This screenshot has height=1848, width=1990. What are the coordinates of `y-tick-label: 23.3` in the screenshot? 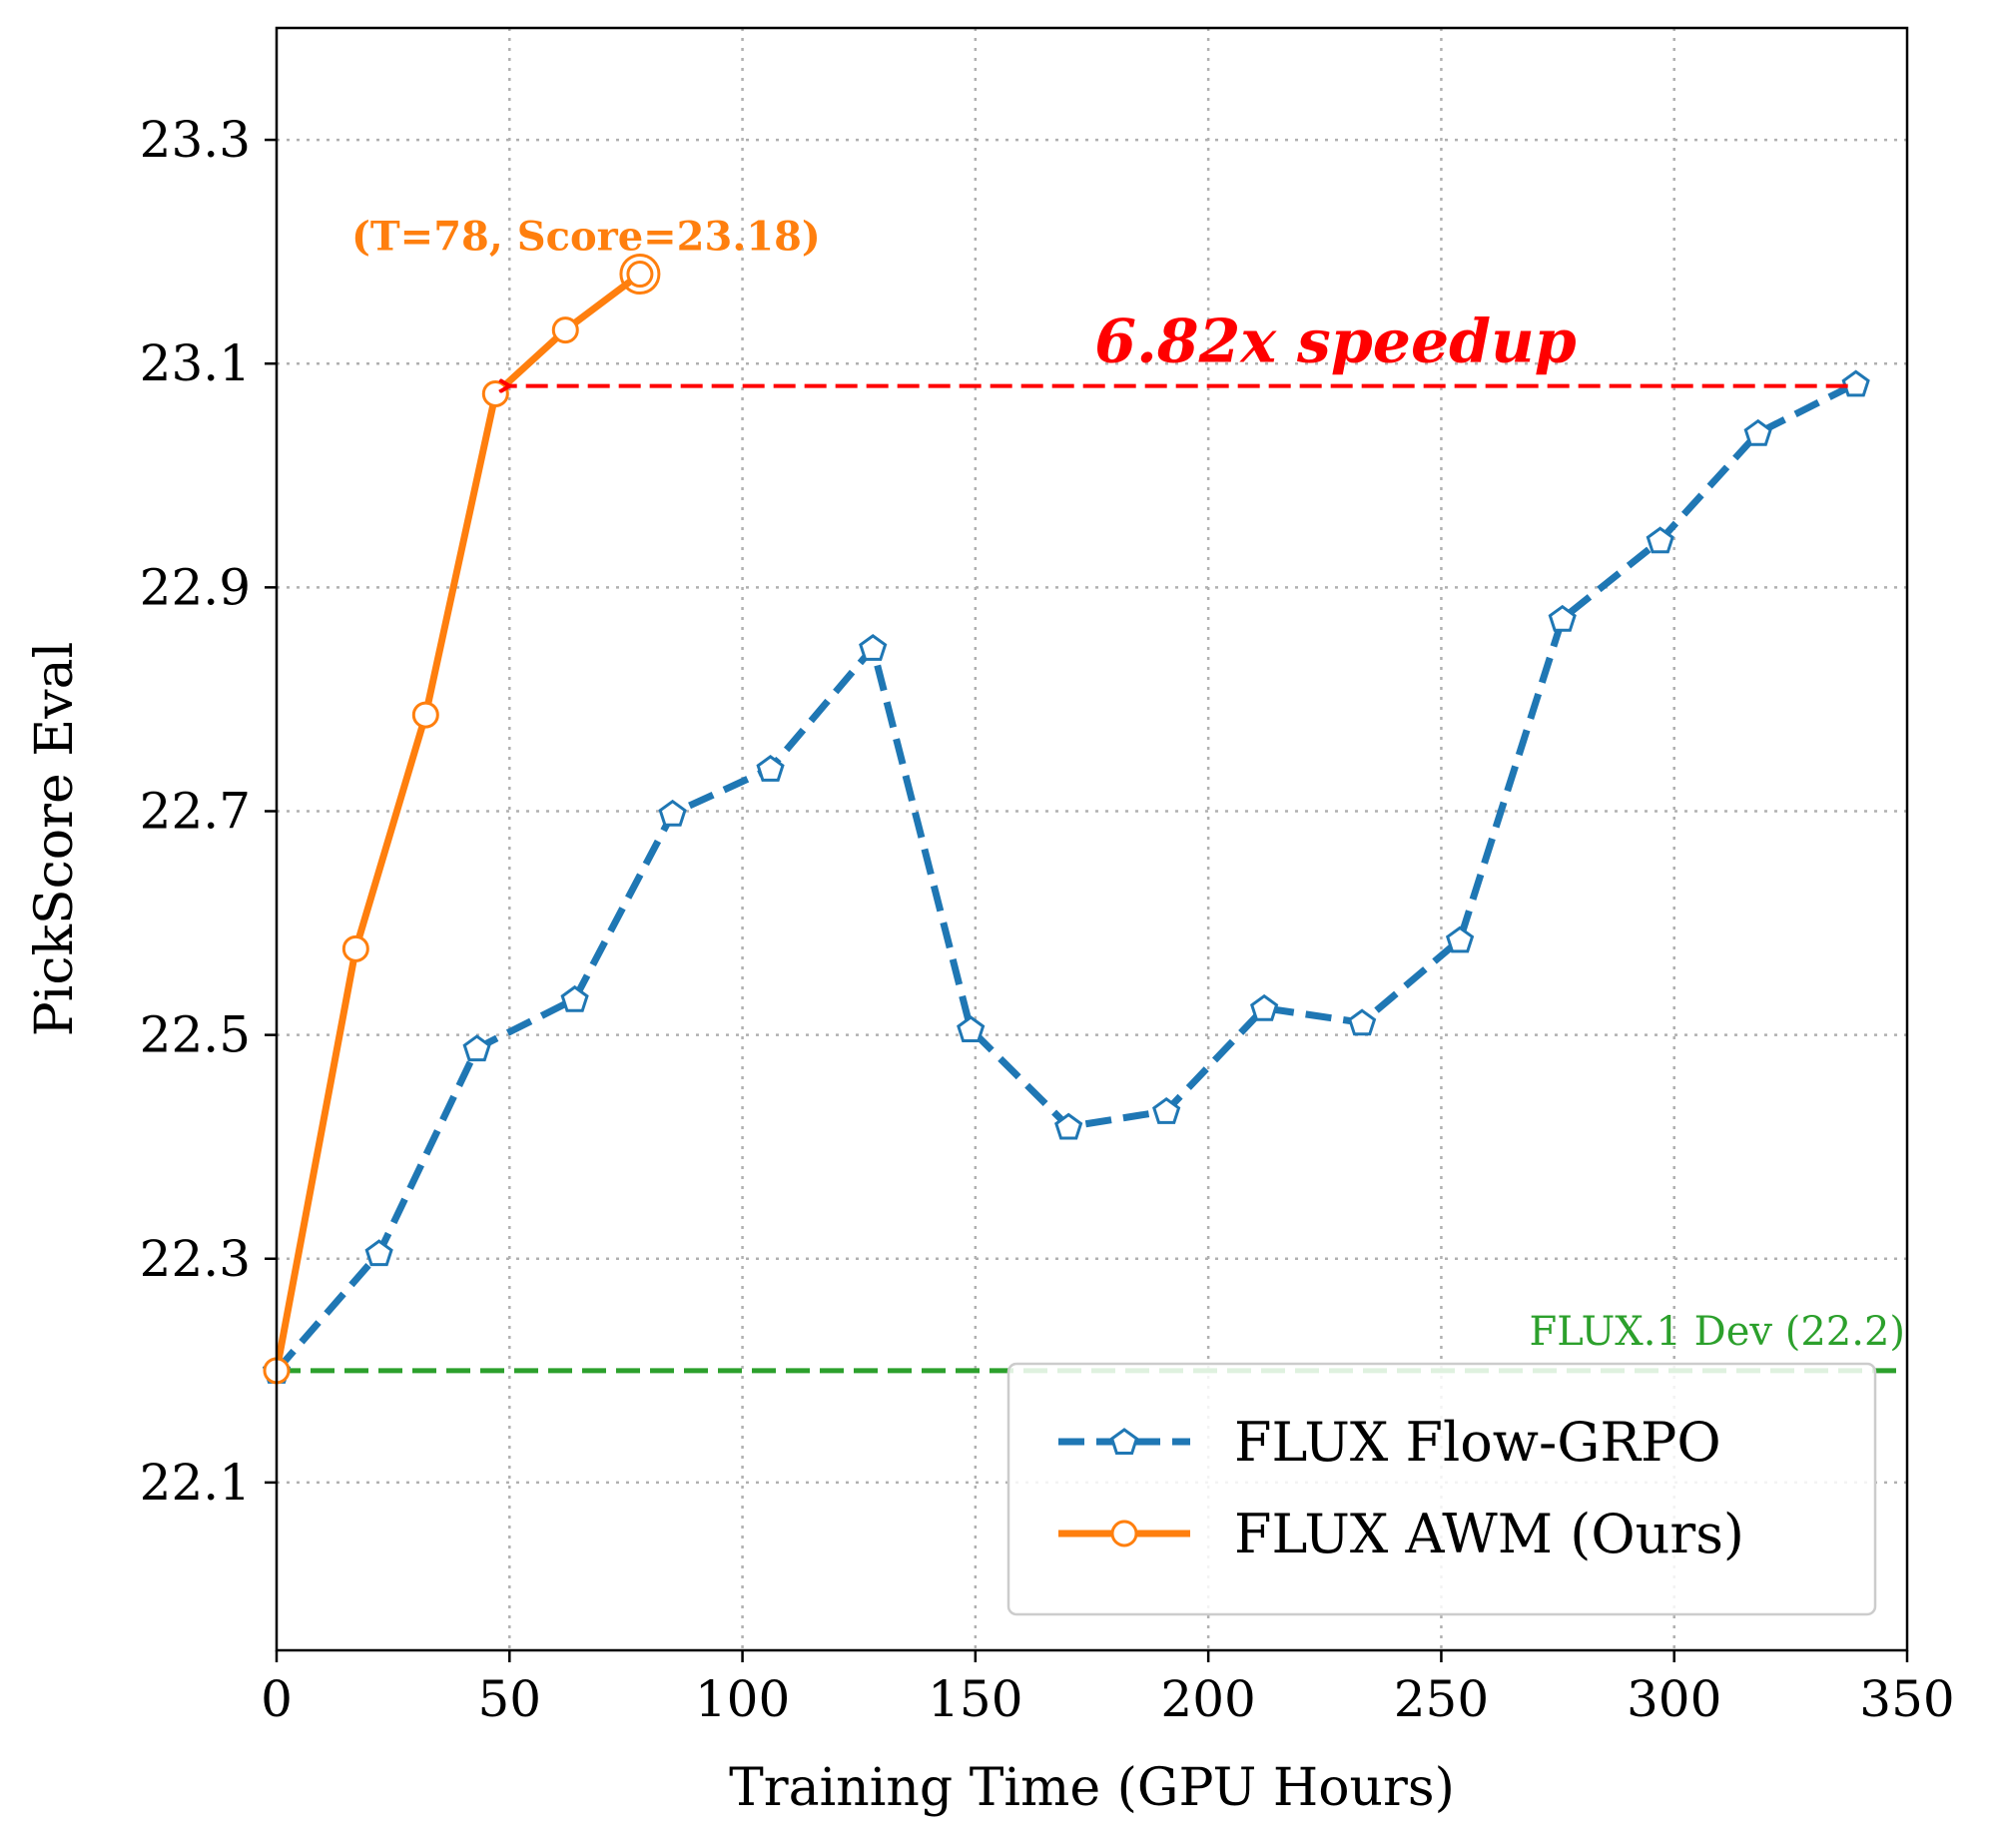 It's located at (195, 140).